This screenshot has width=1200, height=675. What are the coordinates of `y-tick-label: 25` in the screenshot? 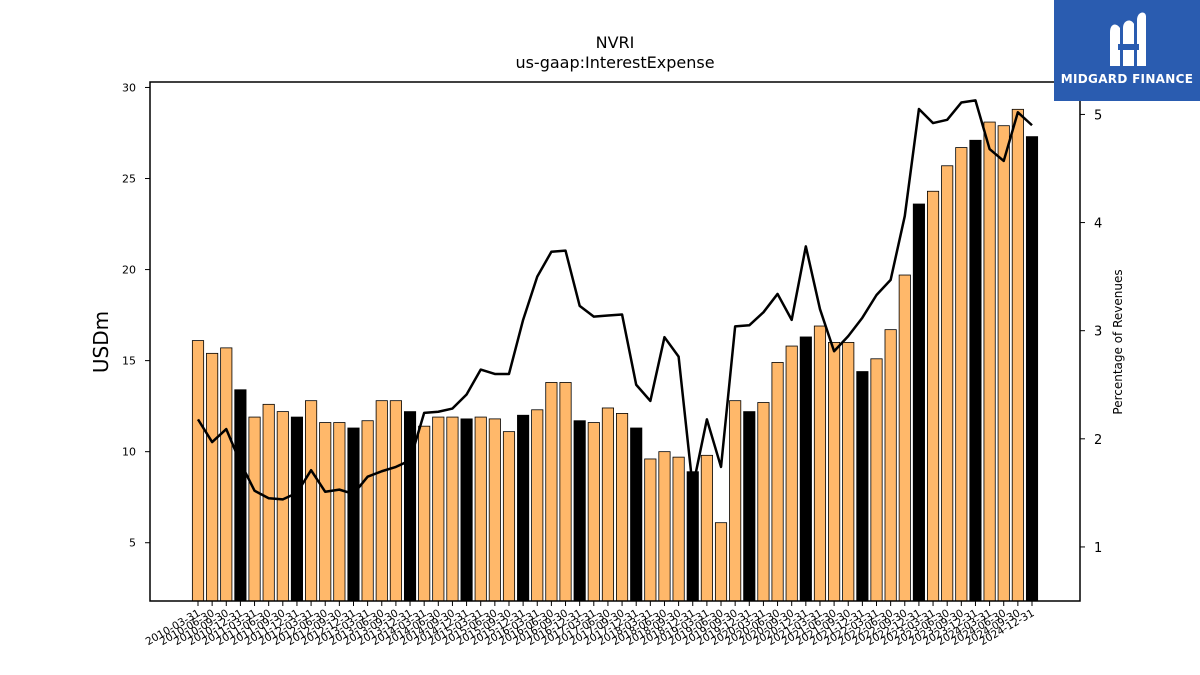 It's located at (129, 179).